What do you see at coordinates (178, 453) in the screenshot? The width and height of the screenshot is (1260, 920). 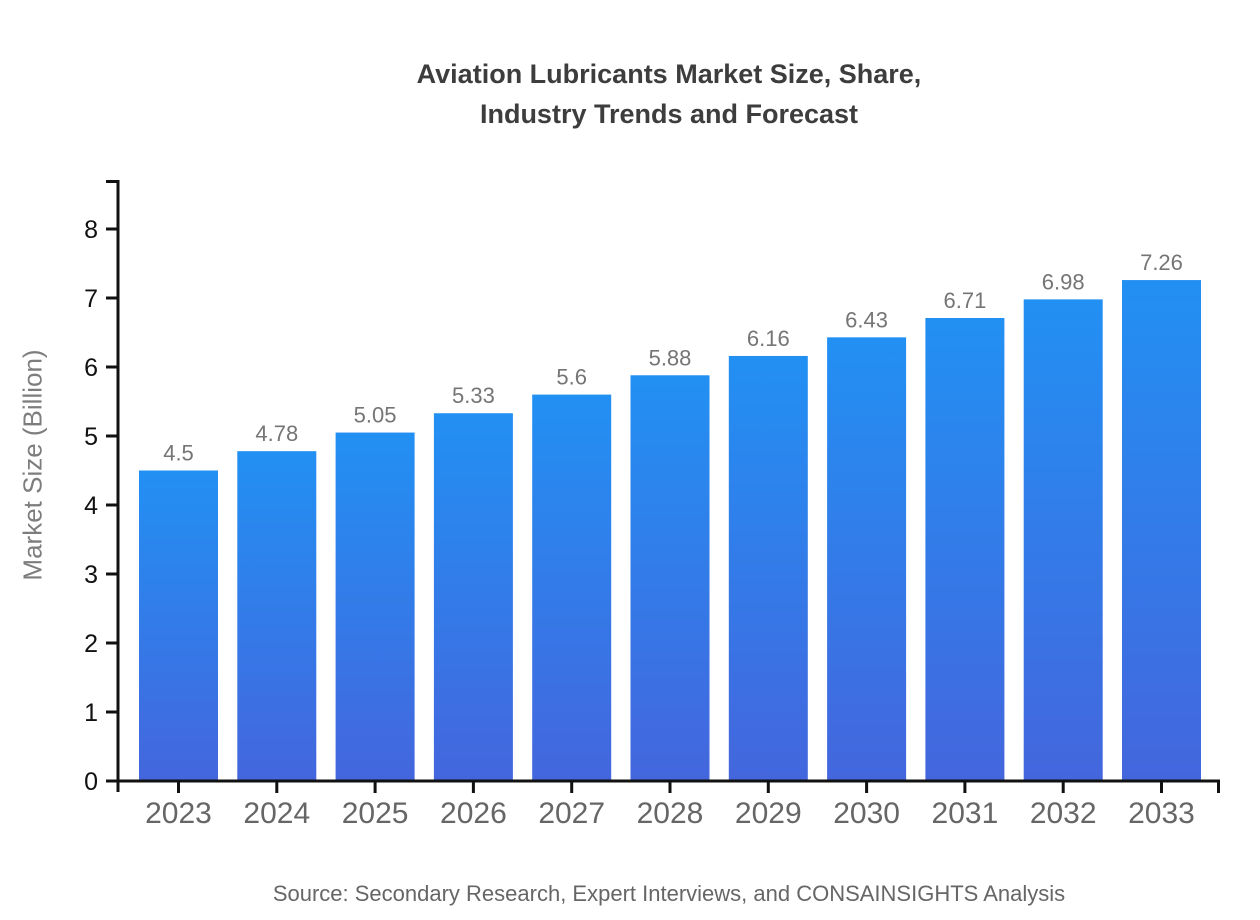 I see `bar-value-label: 4.5` at bounding box center [178, 453].